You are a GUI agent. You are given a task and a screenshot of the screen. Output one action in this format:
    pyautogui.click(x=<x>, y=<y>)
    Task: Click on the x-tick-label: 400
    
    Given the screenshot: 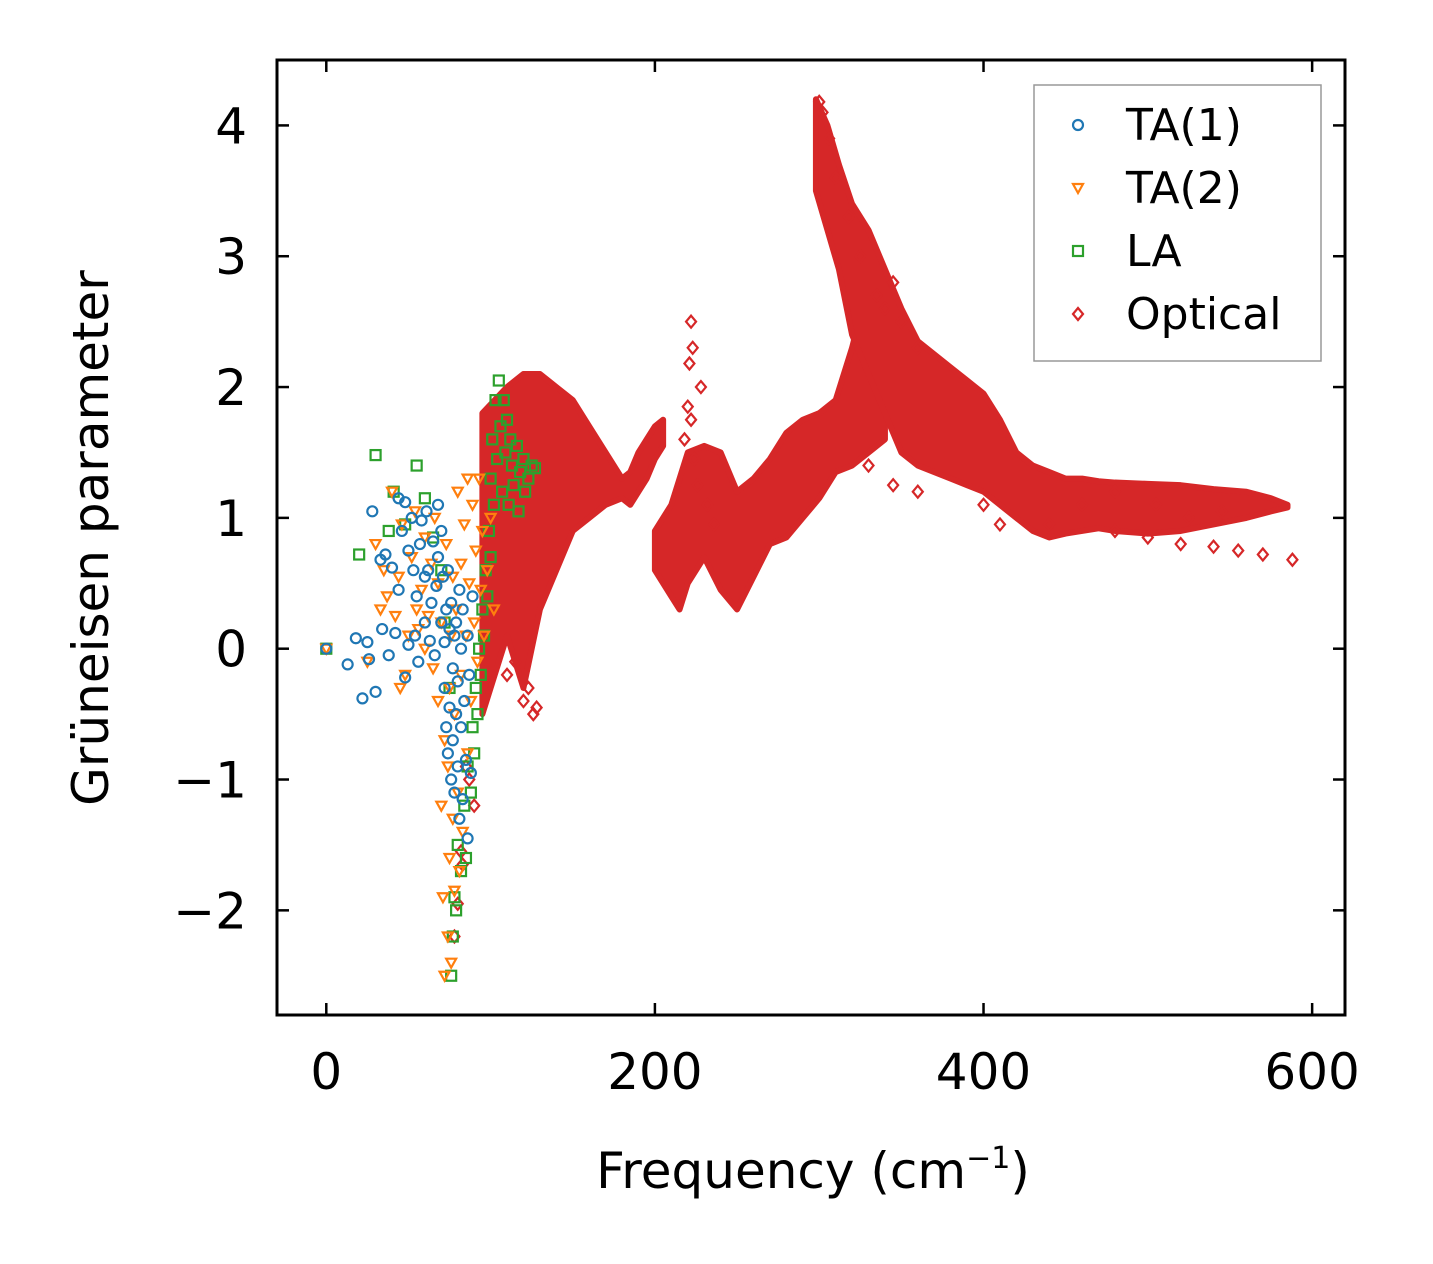 What is the action you would take?
    pyautogui.click(x=983, y=1072)
    